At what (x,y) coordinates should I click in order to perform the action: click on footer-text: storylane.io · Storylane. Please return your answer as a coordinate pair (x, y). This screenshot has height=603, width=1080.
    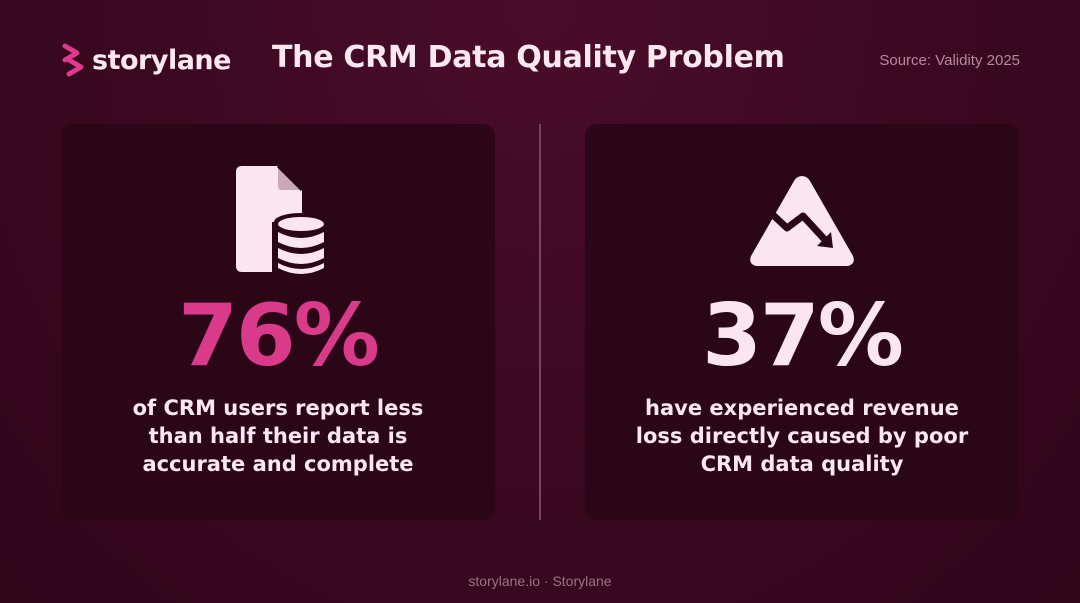
    Looking at the image, I should click on (540, 581).